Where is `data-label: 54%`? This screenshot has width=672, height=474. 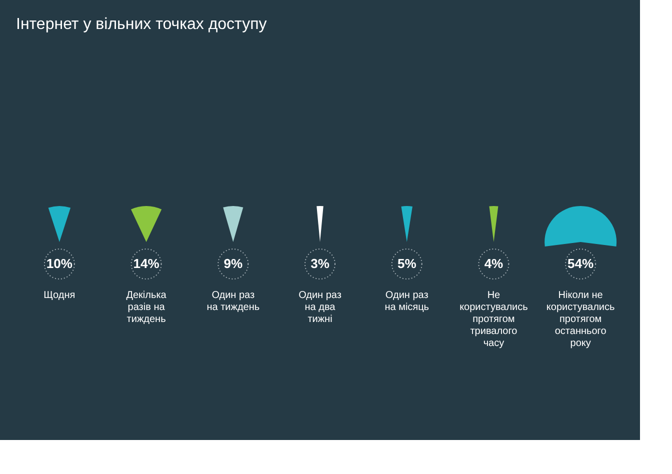 data-label: 54% is located at coordinates (581, 263).